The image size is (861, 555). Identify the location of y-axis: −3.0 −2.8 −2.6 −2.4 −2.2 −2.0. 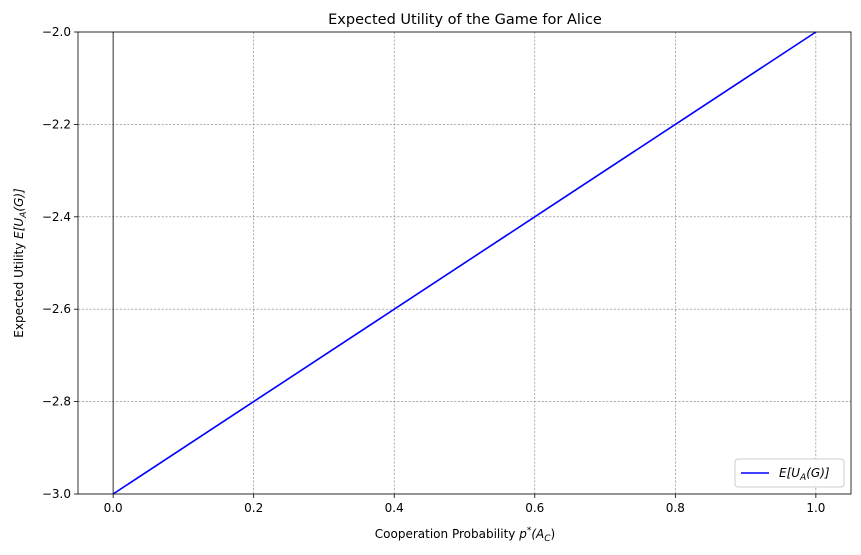
(60, 263).